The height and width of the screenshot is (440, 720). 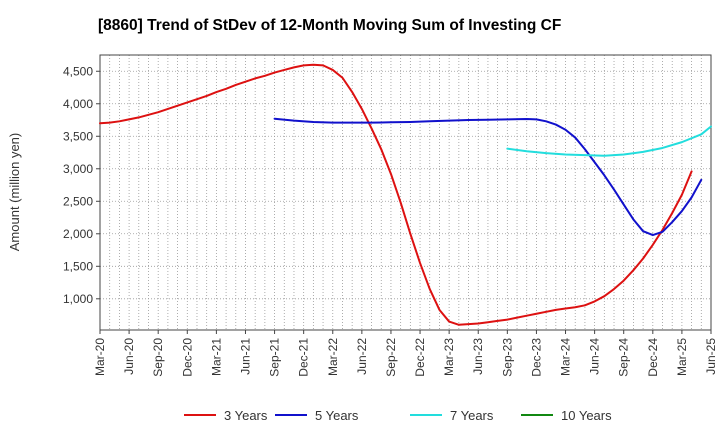 What do you see at coordinates (78, 201) in the screenshot?
I see `y-tick-label: 2,500` at bounding box center [78, 201].